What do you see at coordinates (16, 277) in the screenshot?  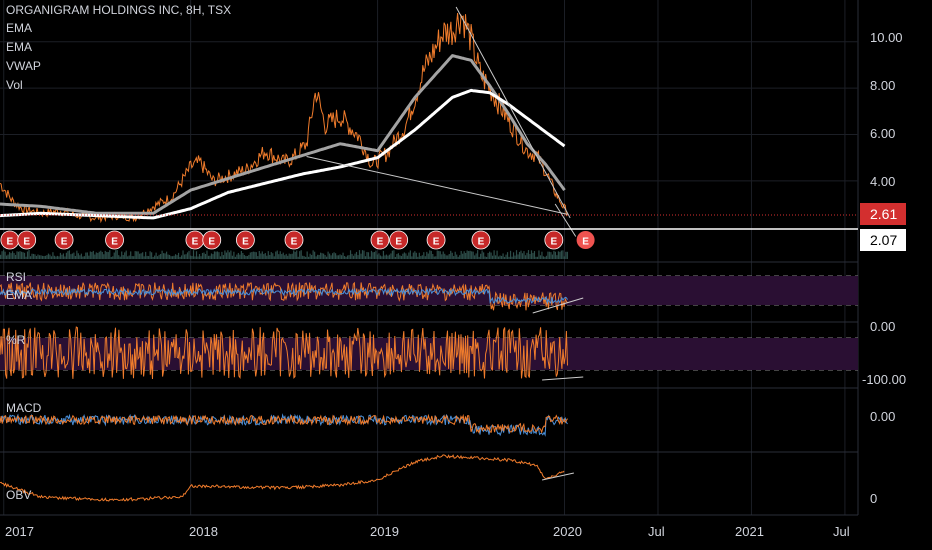 I see `rsi-label: RSI` at bounding box center [16, 277].